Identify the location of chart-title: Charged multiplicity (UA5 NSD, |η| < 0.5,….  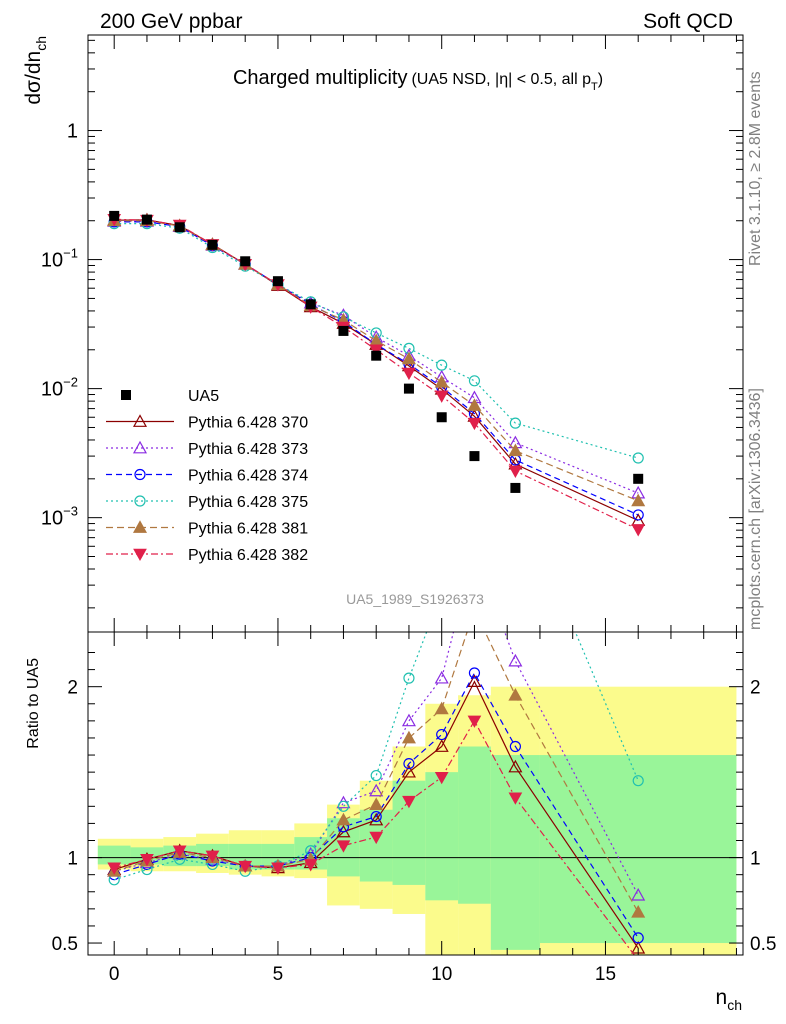
(418, 80).